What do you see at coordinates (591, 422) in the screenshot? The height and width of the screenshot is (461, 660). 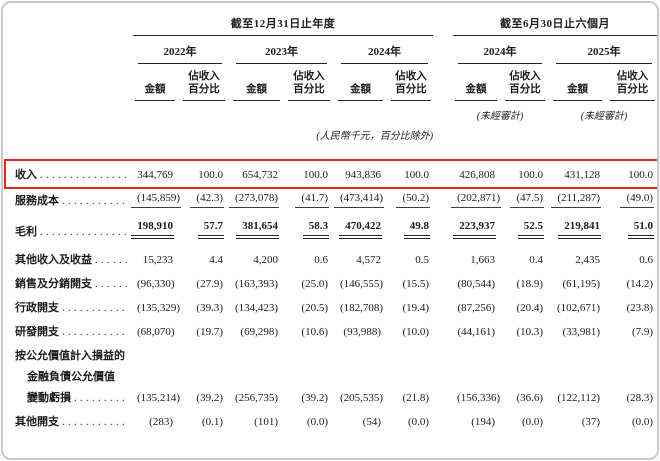 I see `amount-cell: (37)` at bounding box center [591, 422].